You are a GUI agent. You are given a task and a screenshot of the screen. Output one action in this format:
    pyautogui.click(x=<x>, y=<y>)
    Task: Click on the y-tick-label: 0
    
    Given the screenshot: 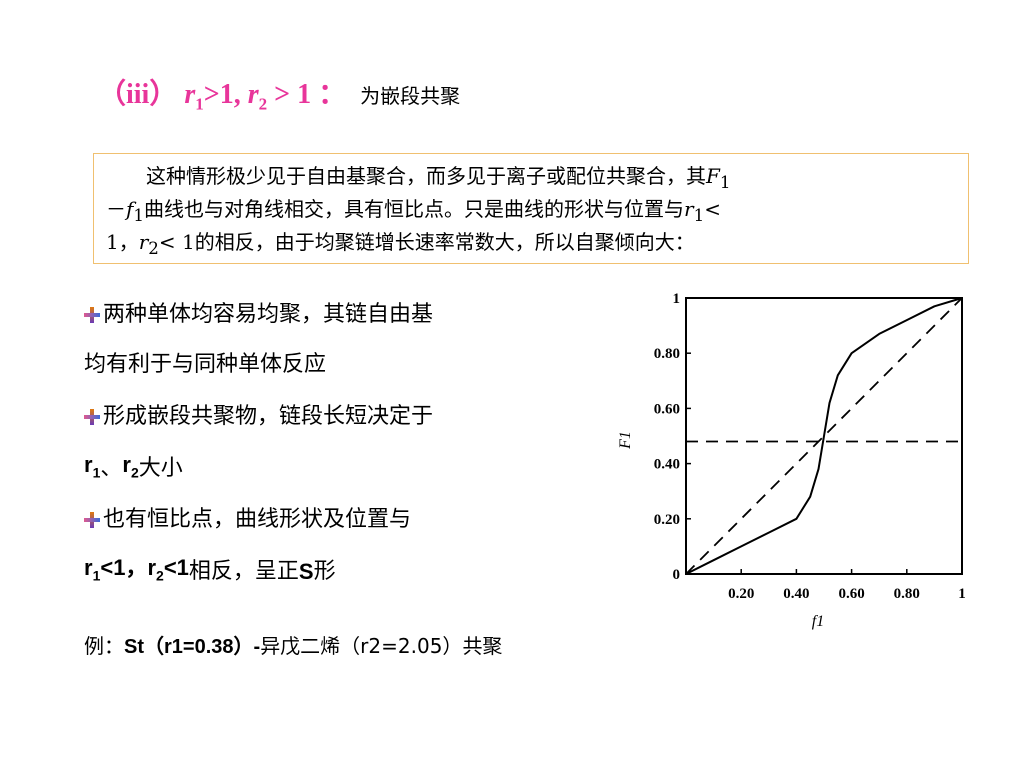 What is the action you would take?
    pyautogui.click(x=677, y=575)
    